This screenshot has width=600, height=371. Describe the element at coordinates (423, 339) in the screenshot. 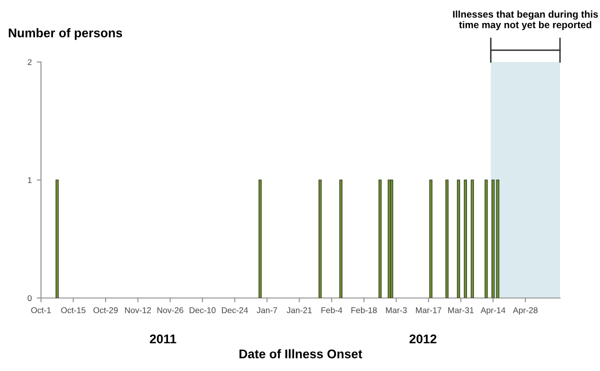

I see `text: 2012` at that location.